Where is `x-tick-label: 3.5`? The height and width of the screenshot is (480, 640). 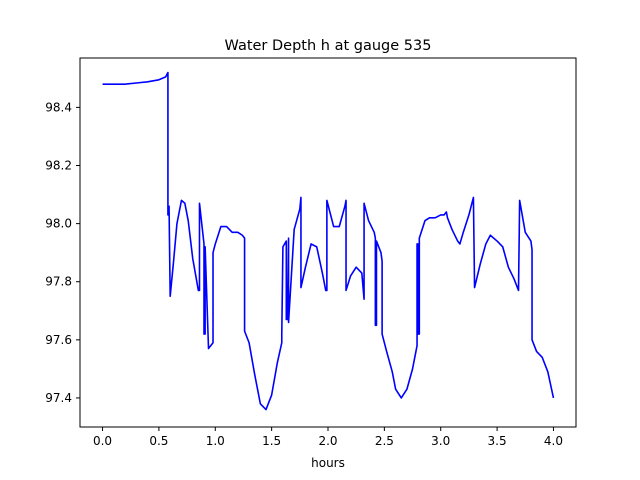 x-tick-label: 3.5 is located at coordinates (497, 441).